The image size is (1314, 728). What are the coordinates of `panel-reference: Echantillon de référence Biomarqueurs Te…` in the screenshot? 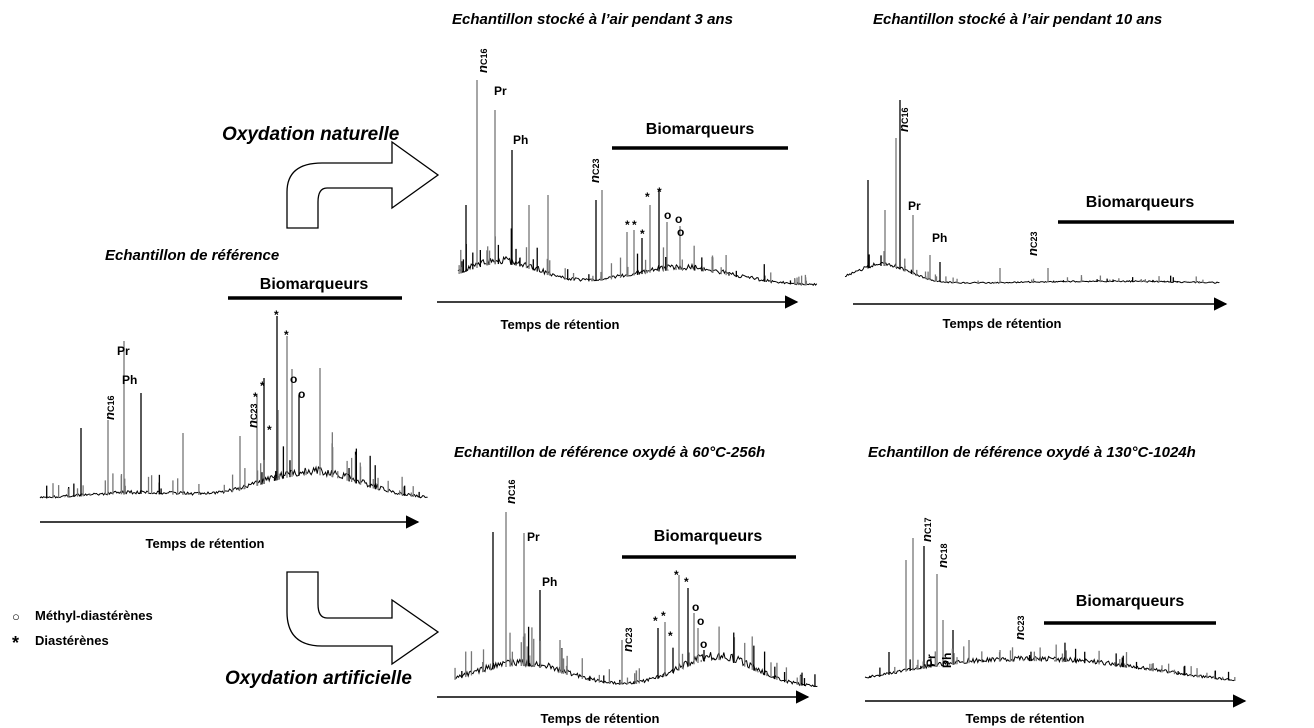 It's located at (233, 399).